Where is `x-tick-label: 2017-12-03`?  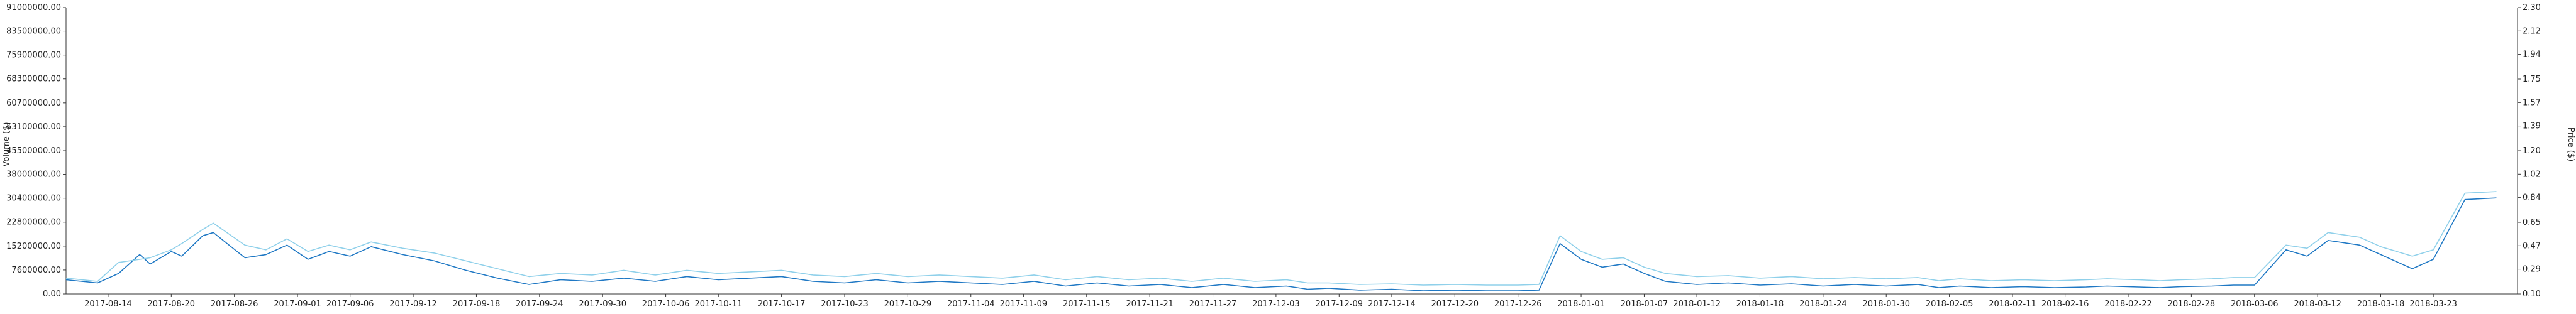
x-tick-label: 2017-12-03 is located at coordinates (1276, 305).